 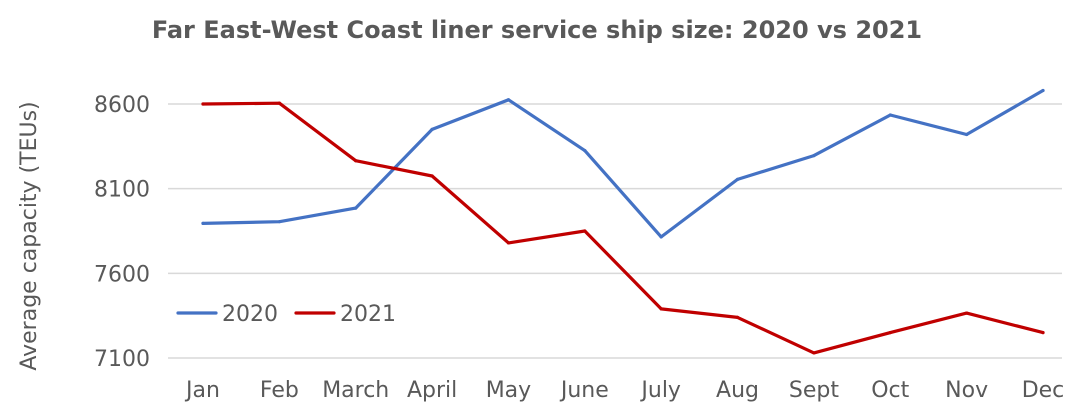 I want to click on data-point-2021-May, so click(x=508, y=243).